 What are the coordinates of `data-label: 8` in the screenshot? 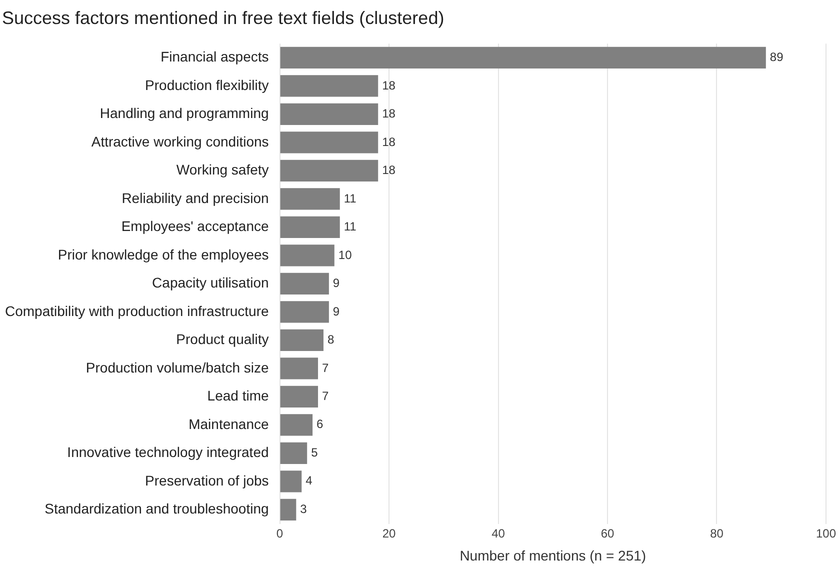 It's located at (330, 339).